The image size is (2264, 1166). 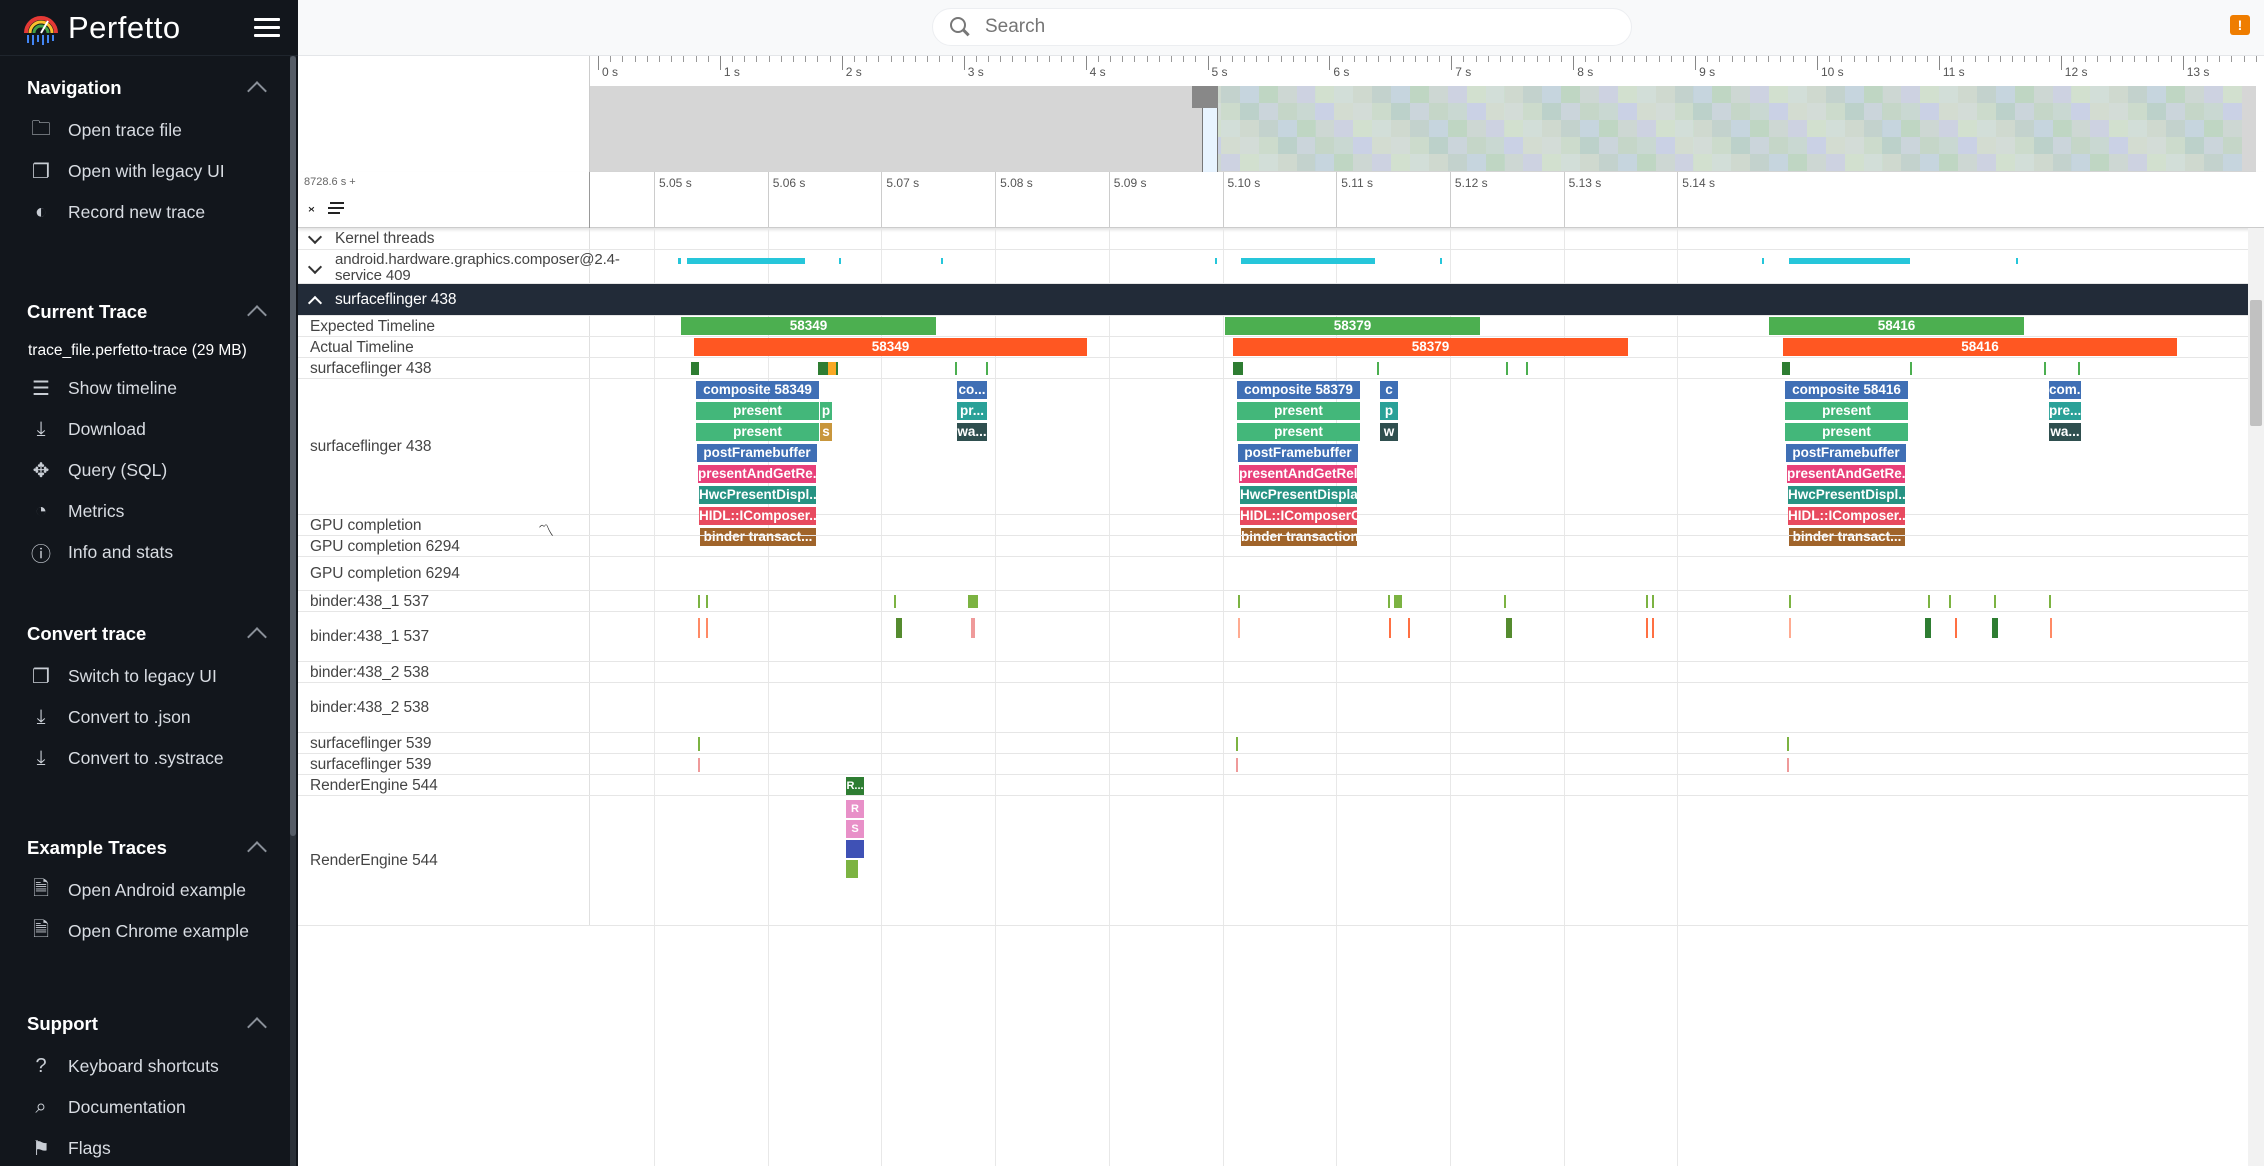 I want to click on section-header-convert-trace: Convert trace, so click(x=145, y=634).